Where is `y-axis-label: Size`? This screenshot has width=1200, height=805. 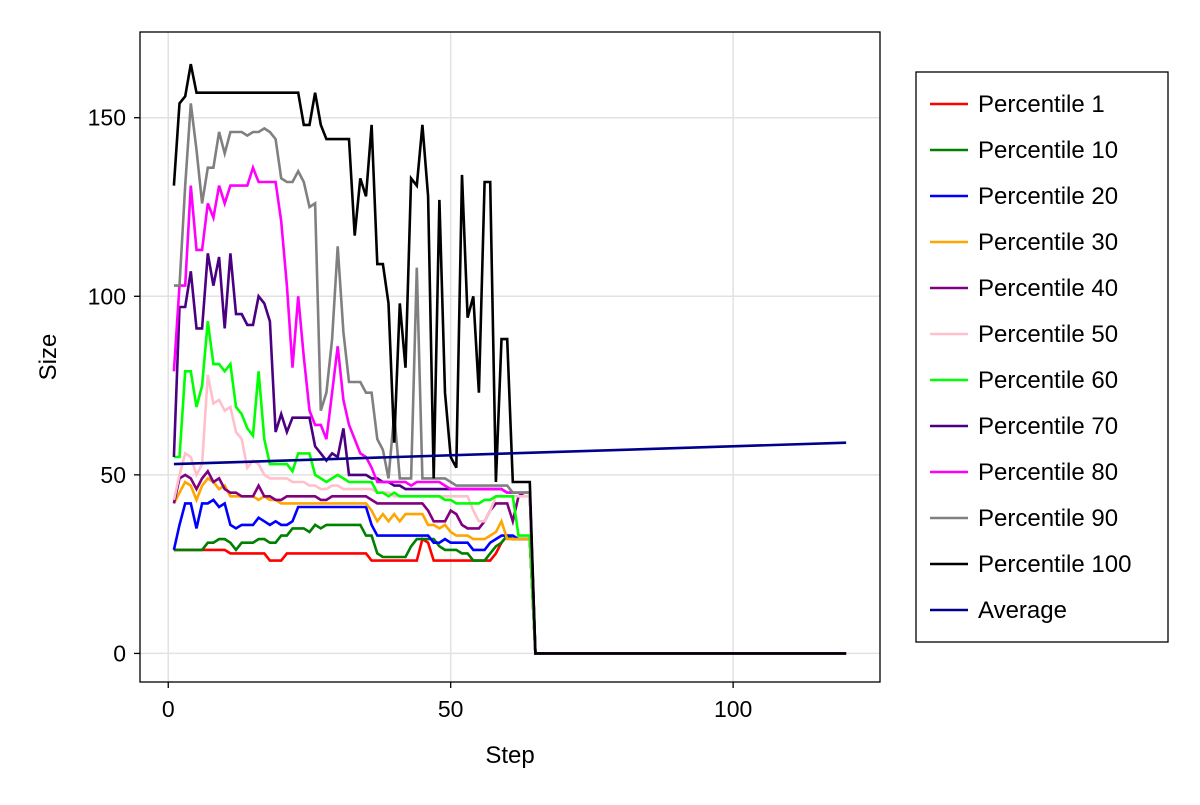
y-axis-label: Size is located at coordinates (48, 357).